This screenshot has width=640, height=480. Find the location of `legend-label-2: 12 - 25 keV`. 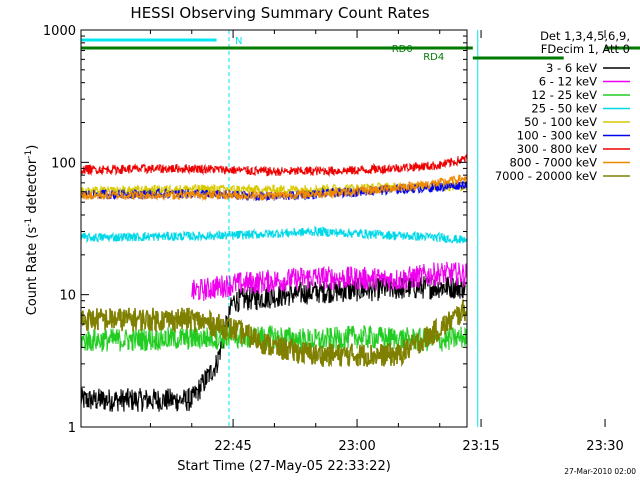

legend-label-2: 12 - 25 keV is located at coordinates (564, 95).